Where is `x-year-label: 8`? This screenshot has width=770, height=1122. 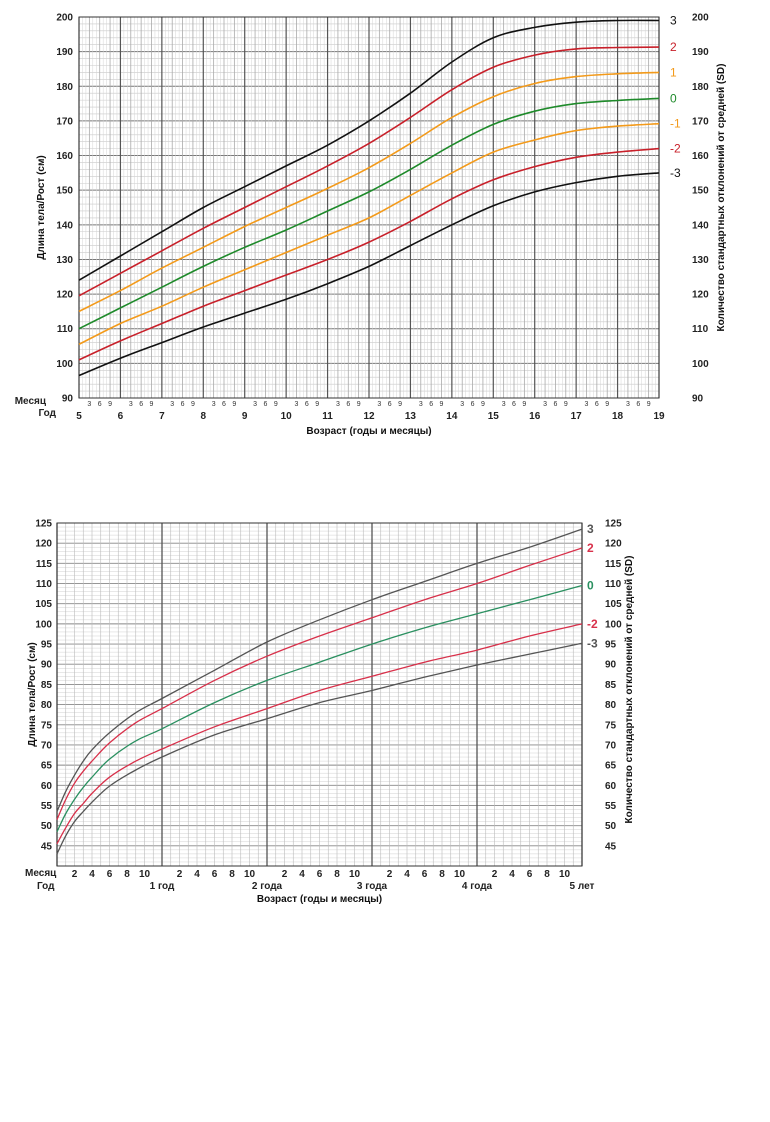
x-year-label: 8 is located at coordinates (204, 416).